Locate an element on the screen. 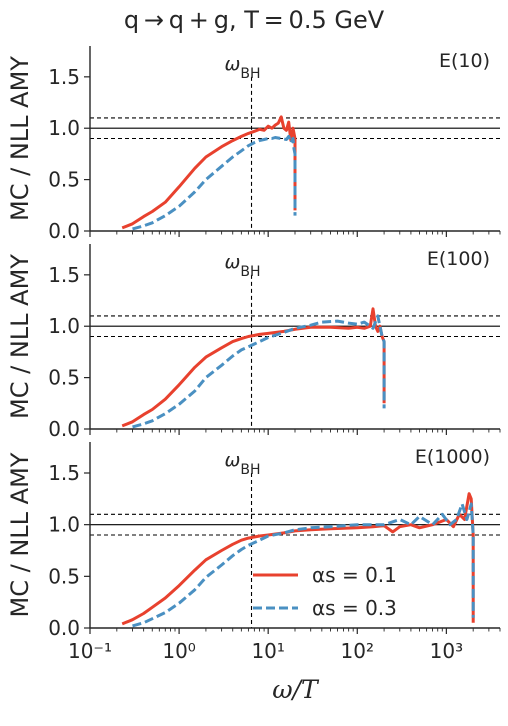 Image resolution: width=508 pixels, height=726 pixels. legend-label: αs = 0.1 is located at coordinates (354, 575).